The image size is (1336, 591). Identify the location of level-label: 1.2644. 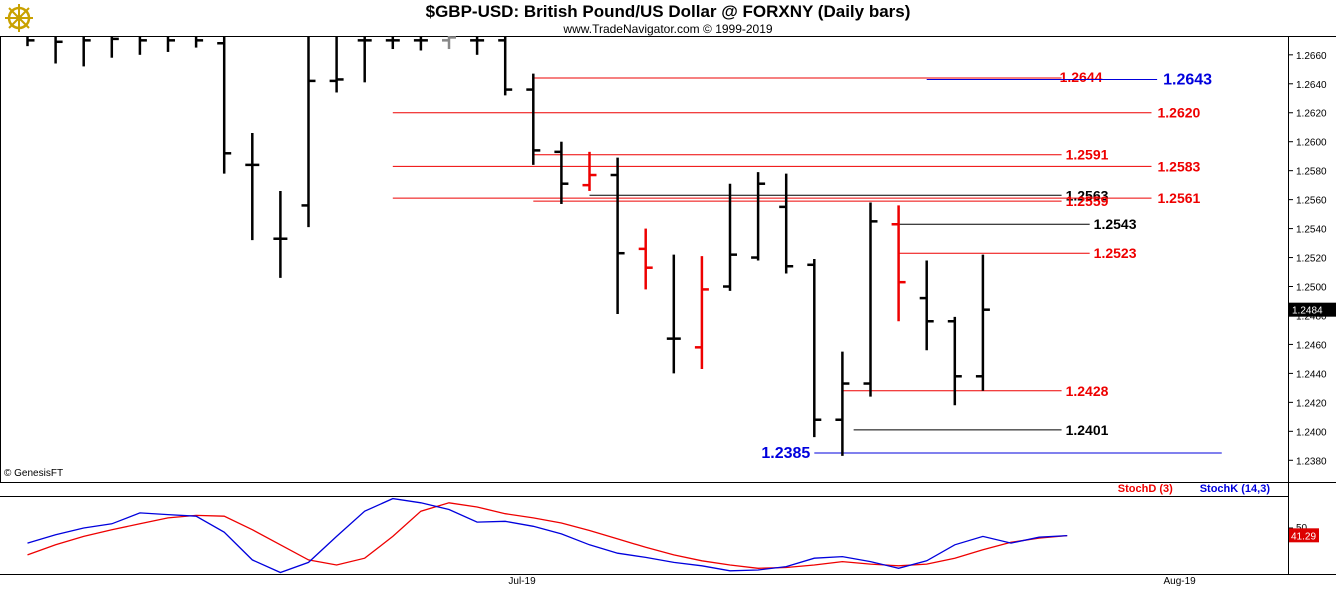
(1081, 77).